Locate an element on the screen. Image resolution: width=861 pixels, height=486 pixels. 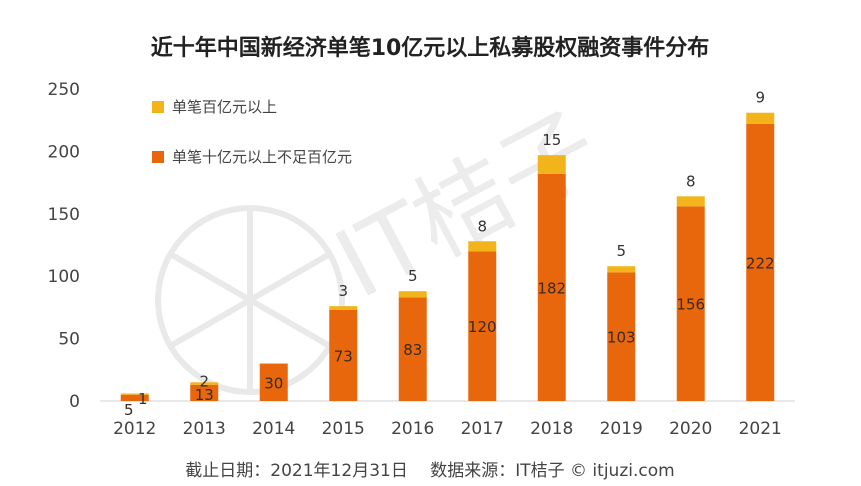
x-tick-label: 2017 is located at coordinates (482, 429).